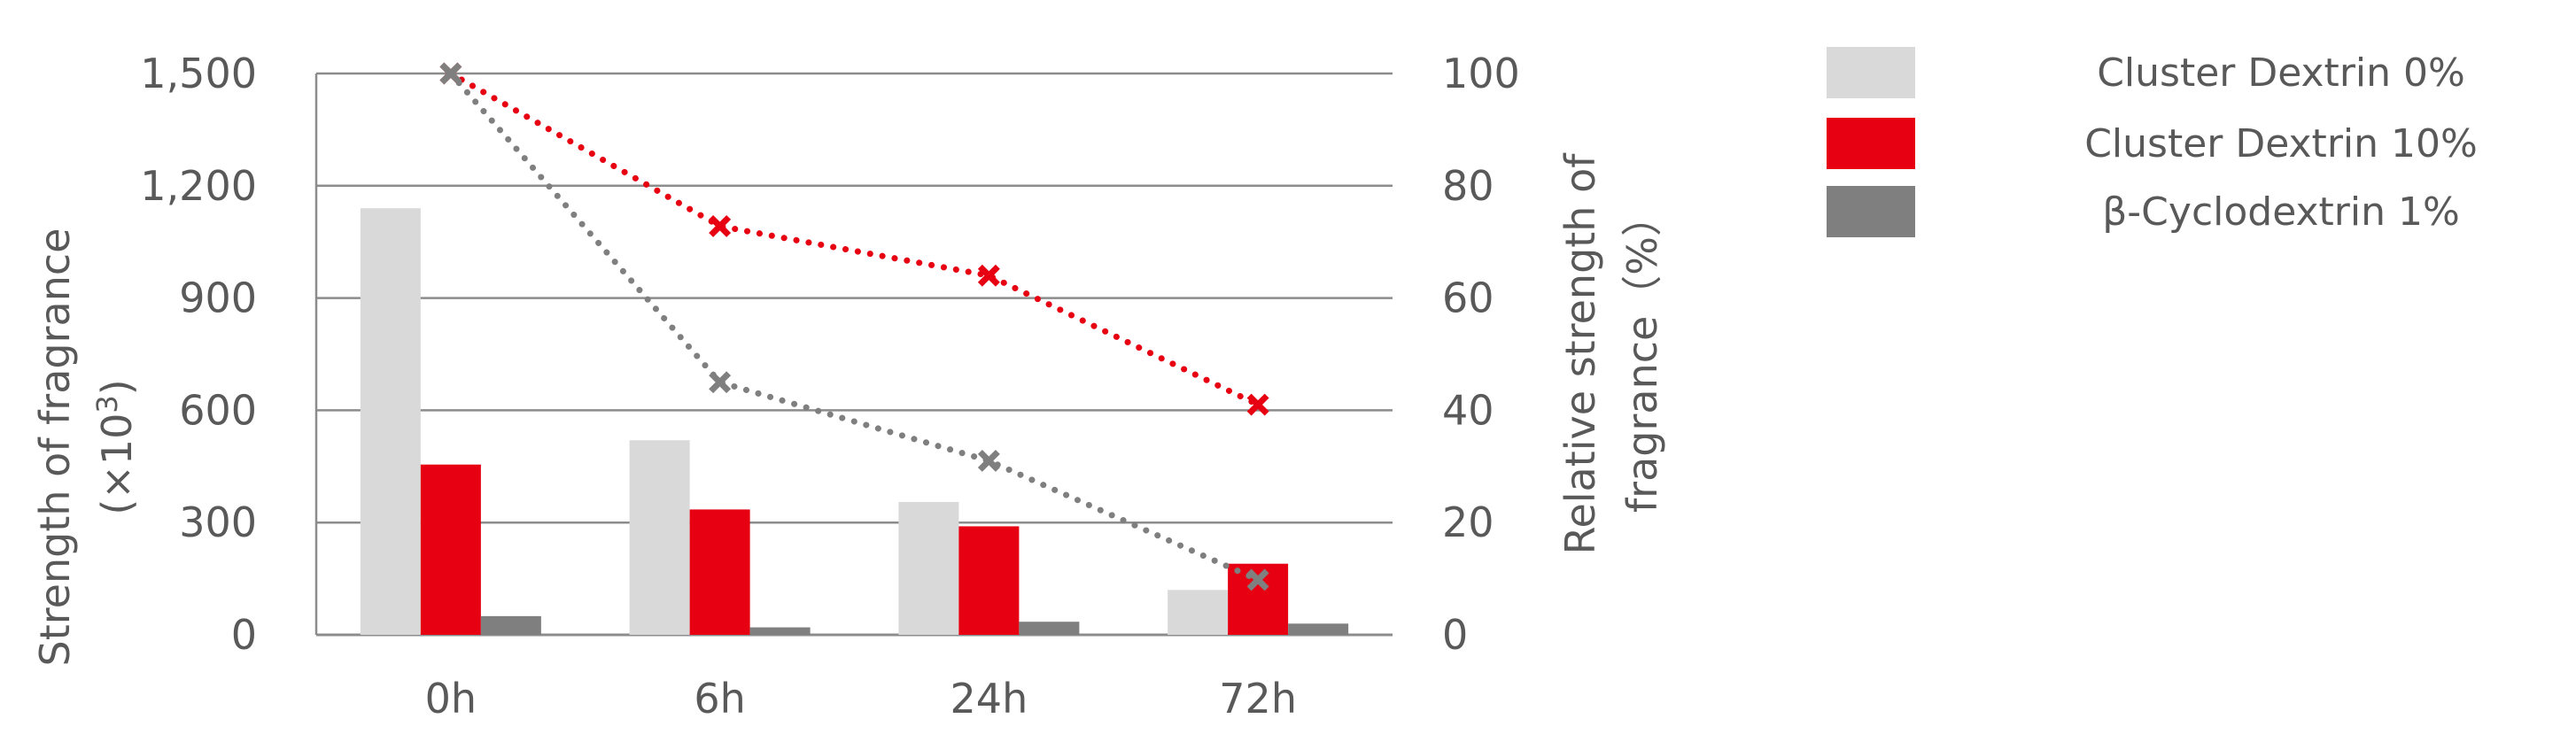 The image size is (2576, 734). I want to click on y-right-axis-title-unit: fragrance（%）, so click(1642, 354).